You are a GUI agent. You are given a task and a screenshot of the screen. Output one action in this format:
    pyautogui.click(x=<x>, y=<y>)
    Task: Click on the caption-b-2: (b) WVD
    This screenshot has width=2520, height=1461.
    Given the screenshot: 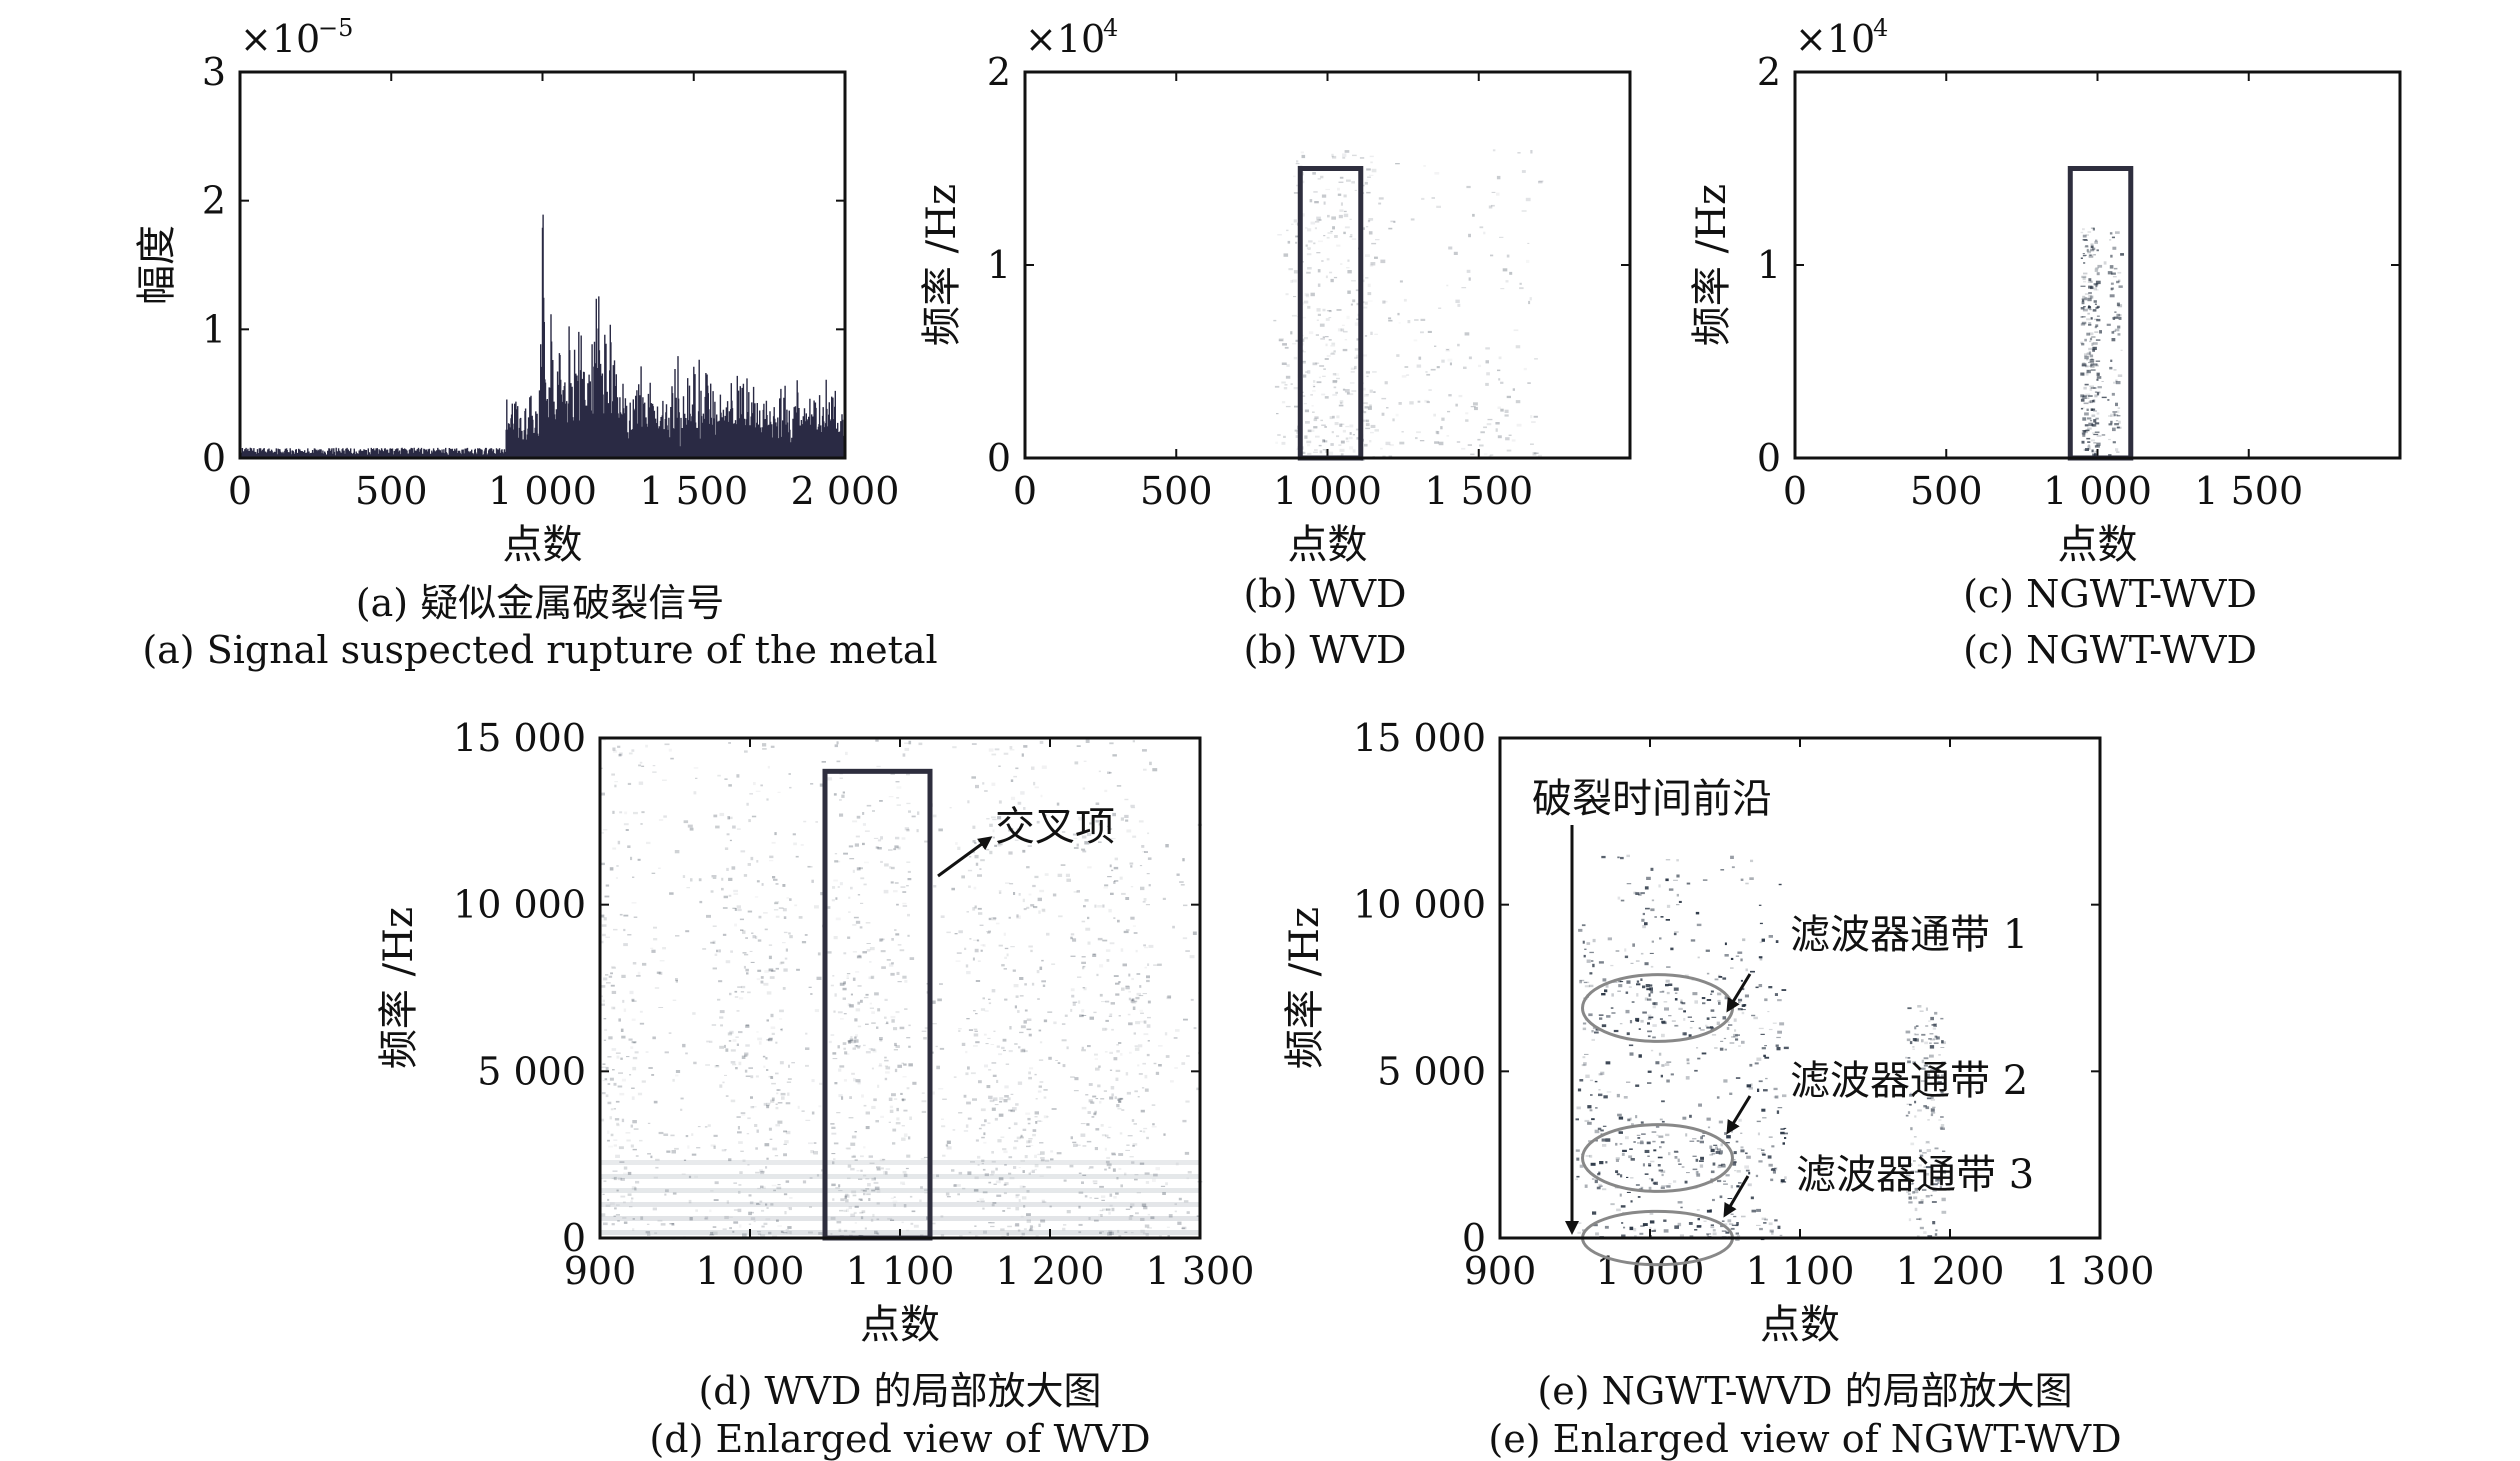 What is the action you would take?
    pyautogui.click(x=1325, y=650)
    